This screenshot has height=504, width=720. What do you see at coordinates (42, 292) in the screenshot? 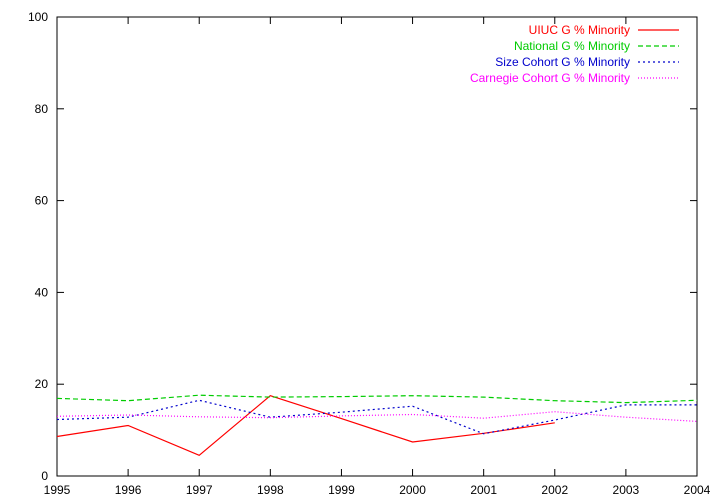
I see `y-tick-label: 40` at bounding box center [42, 292].